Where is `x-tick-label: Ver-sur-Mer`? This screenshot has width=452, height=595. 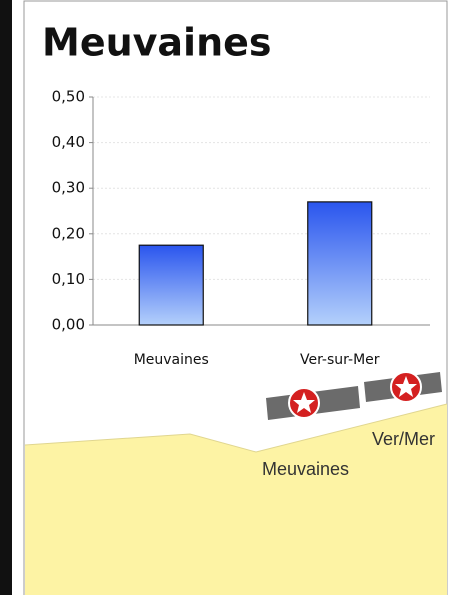
x-tick-label: Ver-sur-Mer is located at coordinates (340, 360).